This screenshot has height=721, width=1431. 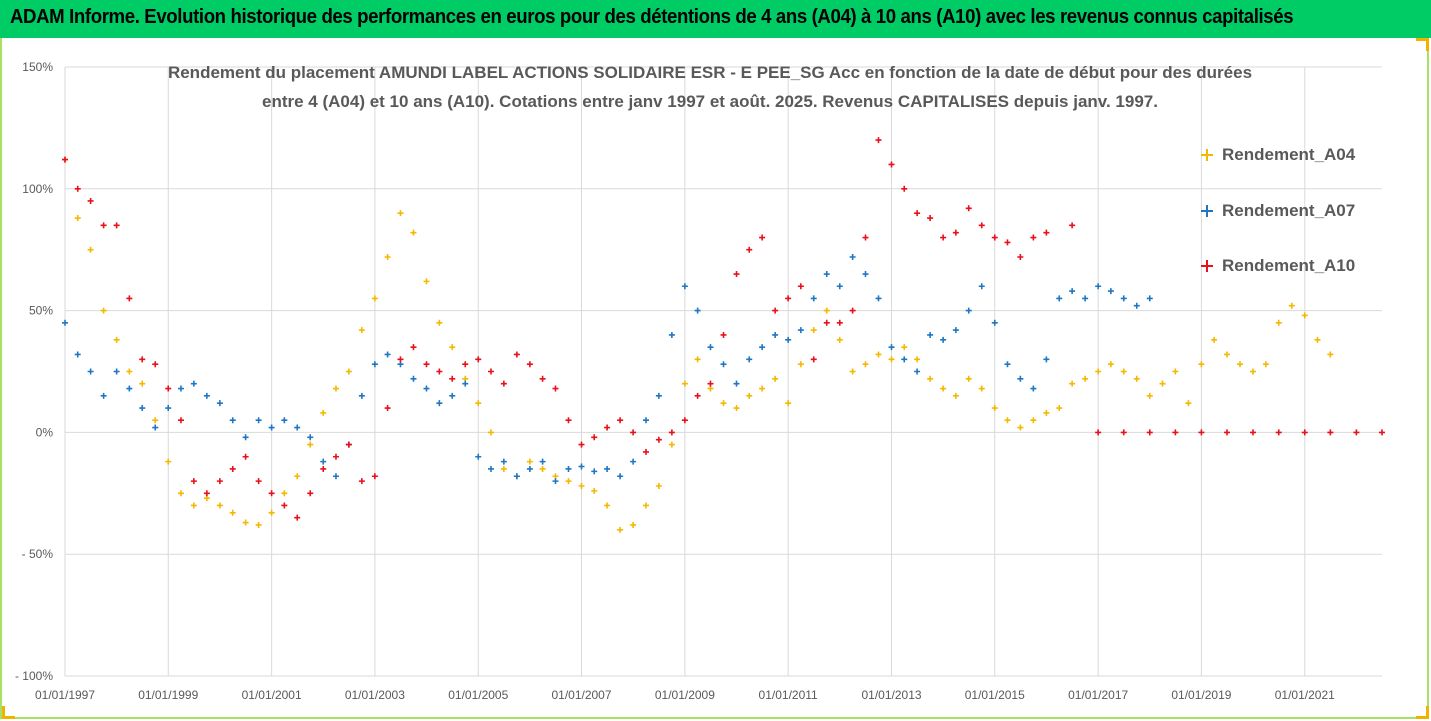 I want to click on x-tick-label: 01/01/2017, so click(x=1098, y=695).